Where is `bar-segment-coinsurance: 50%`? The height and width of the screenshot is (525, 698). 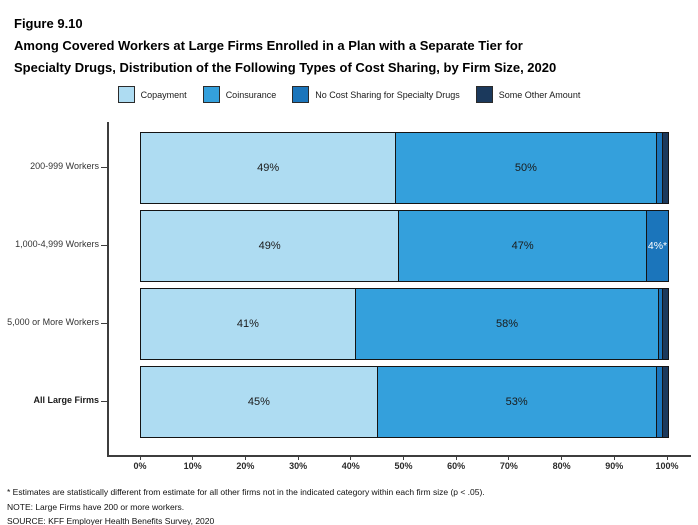 bar-segment-coinsurance: 50% is located at coordinates (525, 168).